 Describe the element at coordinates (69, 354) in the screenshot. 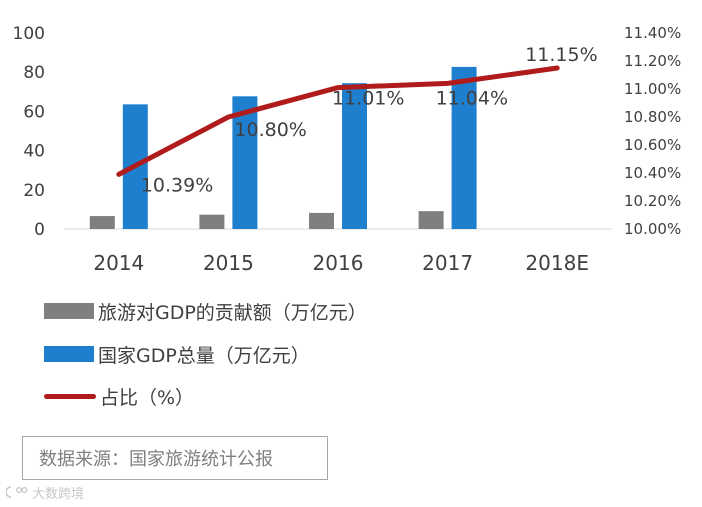

I see `legend-swatch-gdp` at that location.